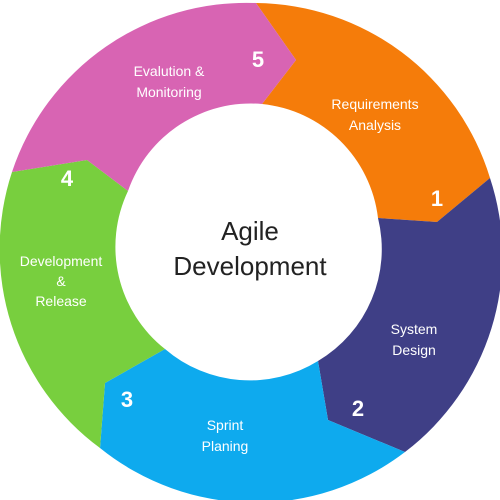  Describe the element at coordinates (375, 125) in the screenshot. I see `stage-1-label-line-2: Analysis` at that location.